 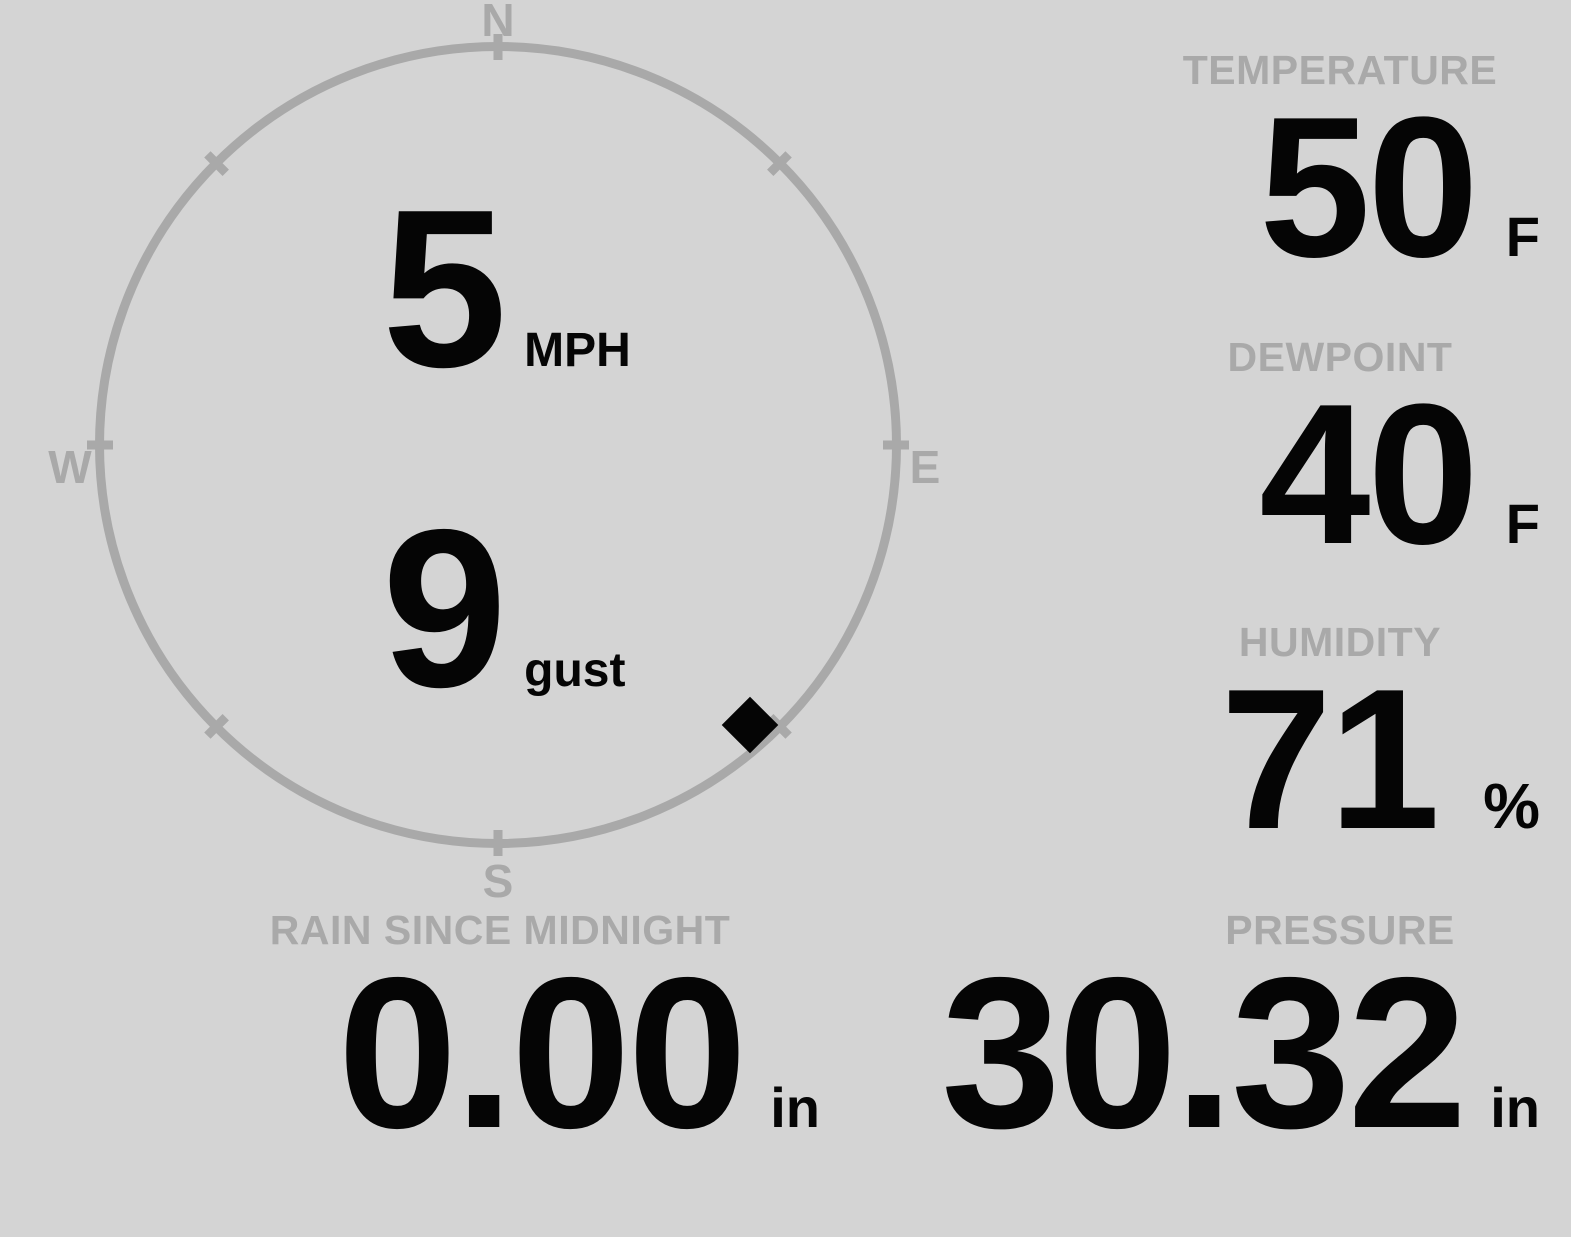 What do you see at coordinates (498, 23) in the screenshot?
I see `cardinal-north: N` at bounding box center [498, 23].